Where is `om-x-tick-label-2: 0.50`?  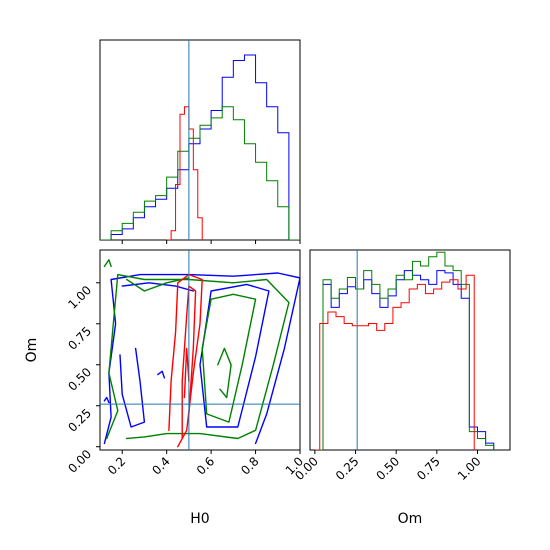
om-x-tick-label-2: 0.50 is located at coordinates (388, 468).